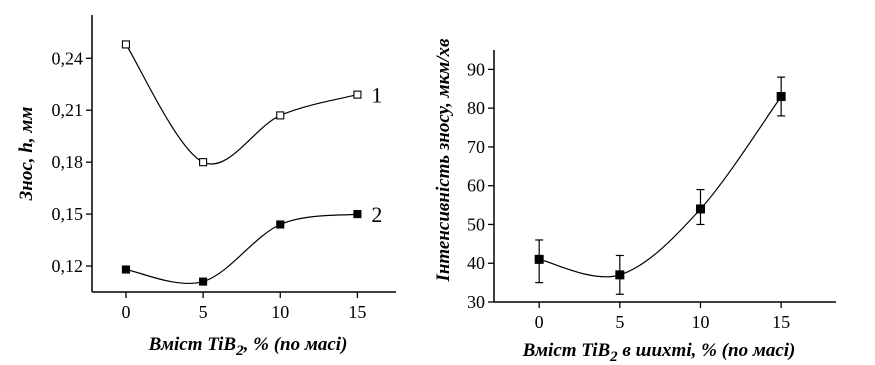  Describe the element at coordinates (280, 312) in the screenshot. I see `left-x-tick-label: 10` at that location.